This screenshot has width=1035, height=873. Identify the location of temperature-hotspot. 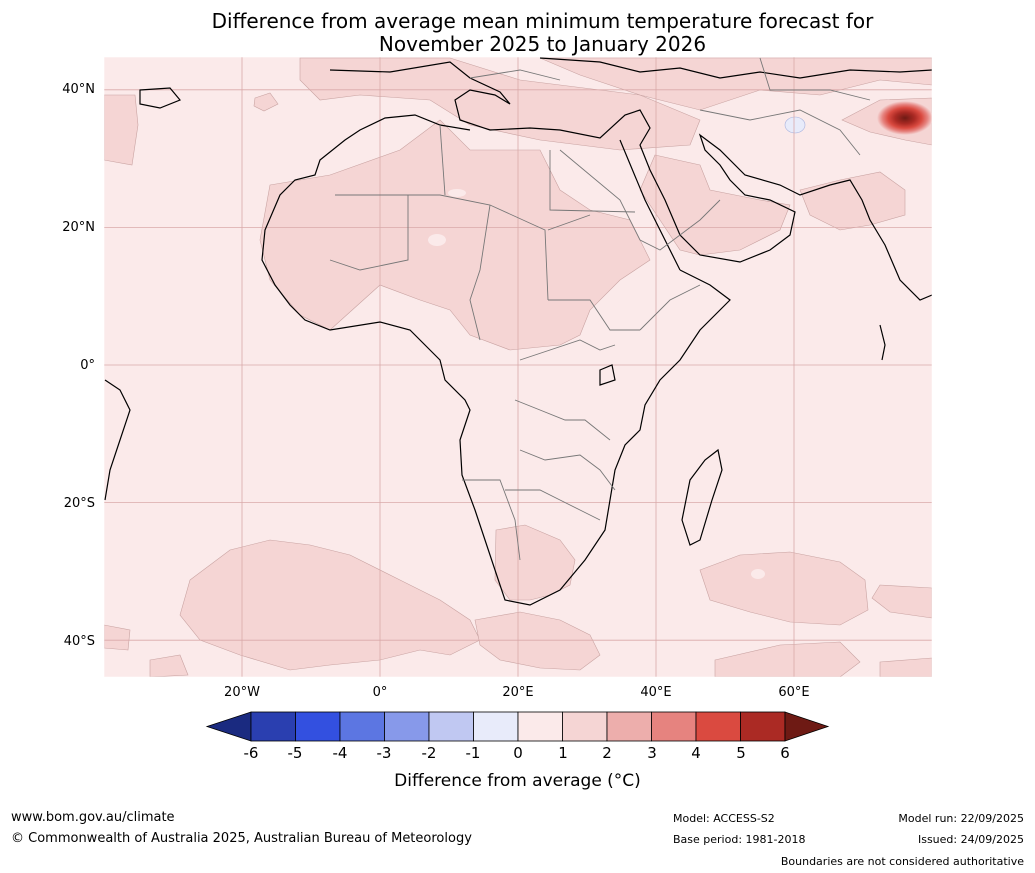
(904, 118).